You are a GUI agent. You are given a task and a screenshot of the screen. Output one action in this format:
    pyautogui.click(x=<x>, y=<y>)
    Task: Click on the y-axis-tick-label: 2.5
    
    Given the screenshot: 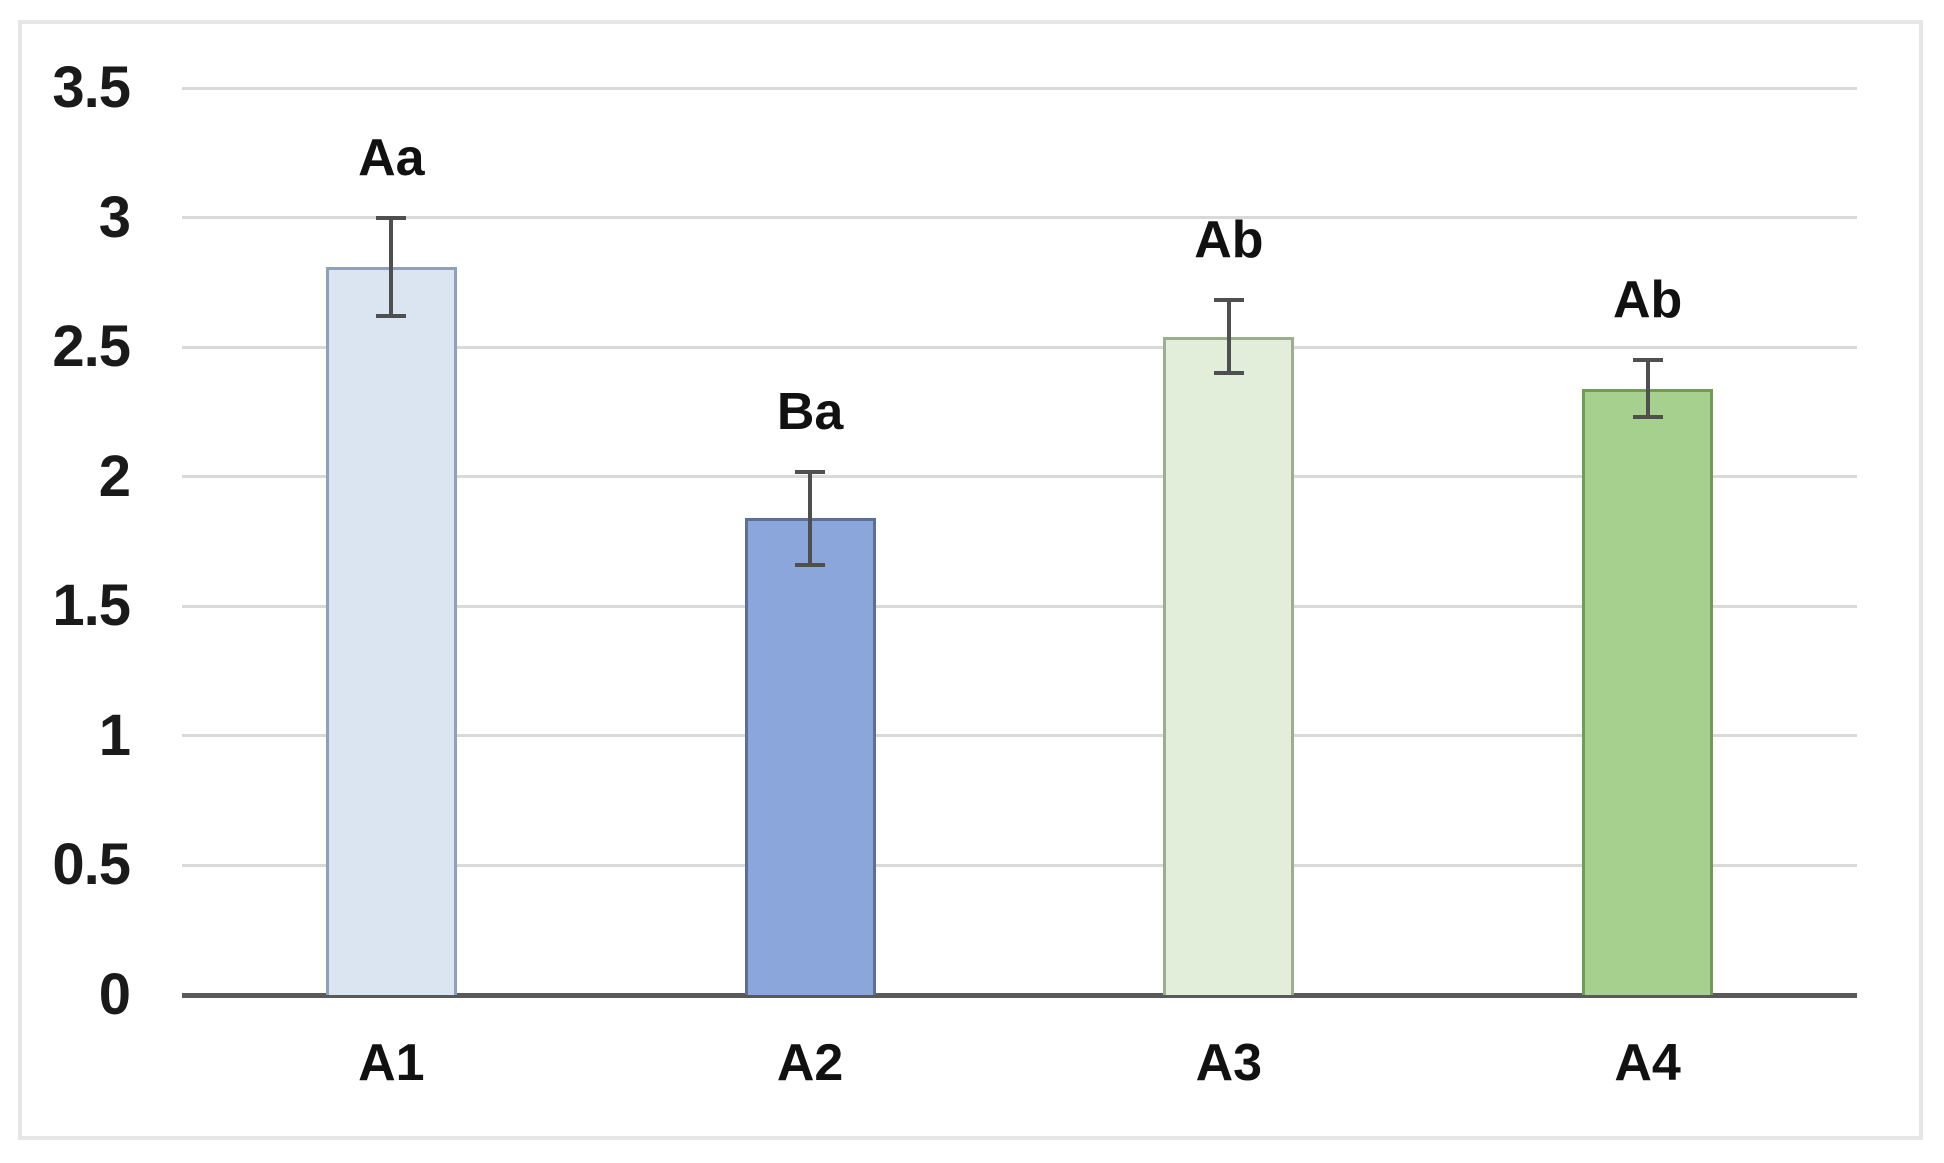 What is the action you would take?
    pyautogui.click(x=91, y=347)
    